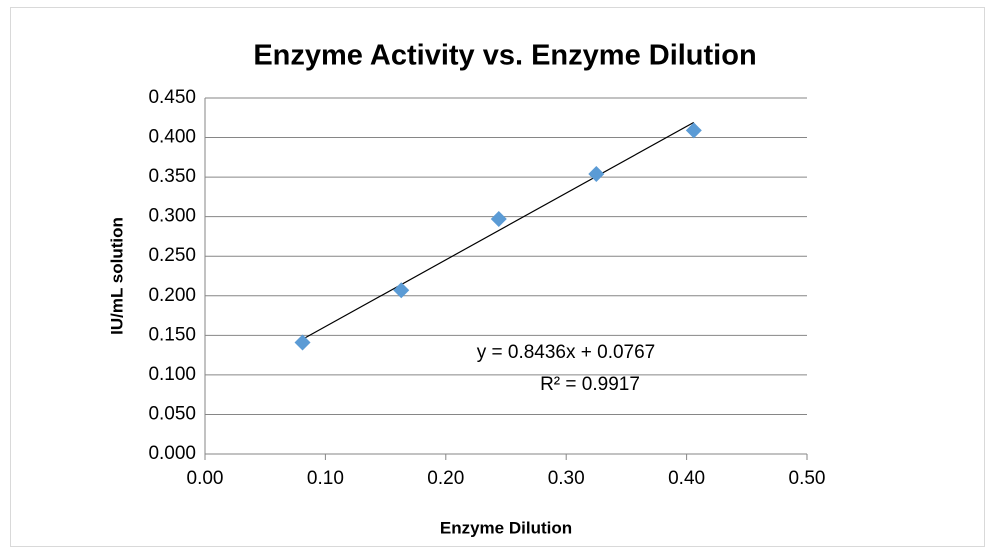 The image size is (987, 548). I want to click on x-tick-label: 0.50, so click(807, 478).